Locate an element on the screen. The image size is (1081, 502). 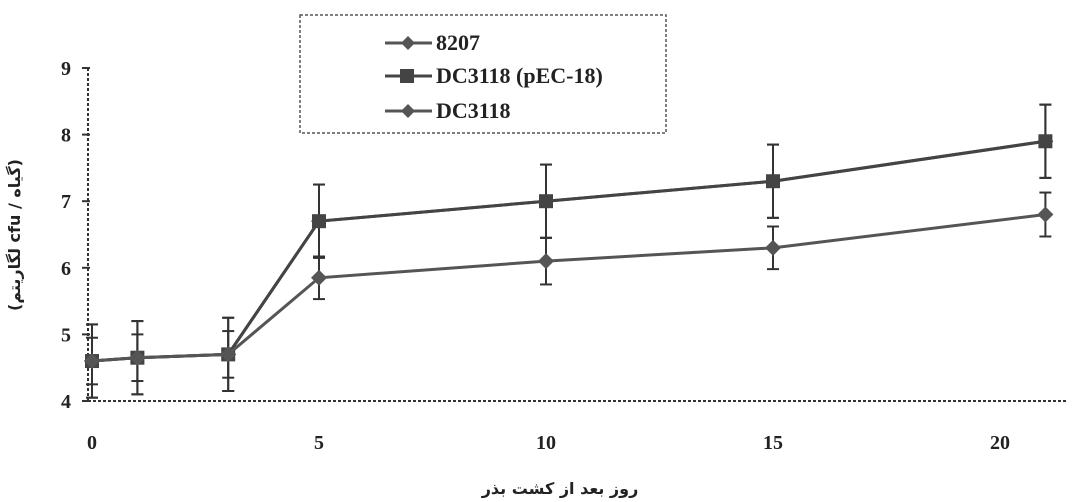
legend-item-dc3118-pec18: DC3118 (pEC-18) is located at coordinates (494, 75).